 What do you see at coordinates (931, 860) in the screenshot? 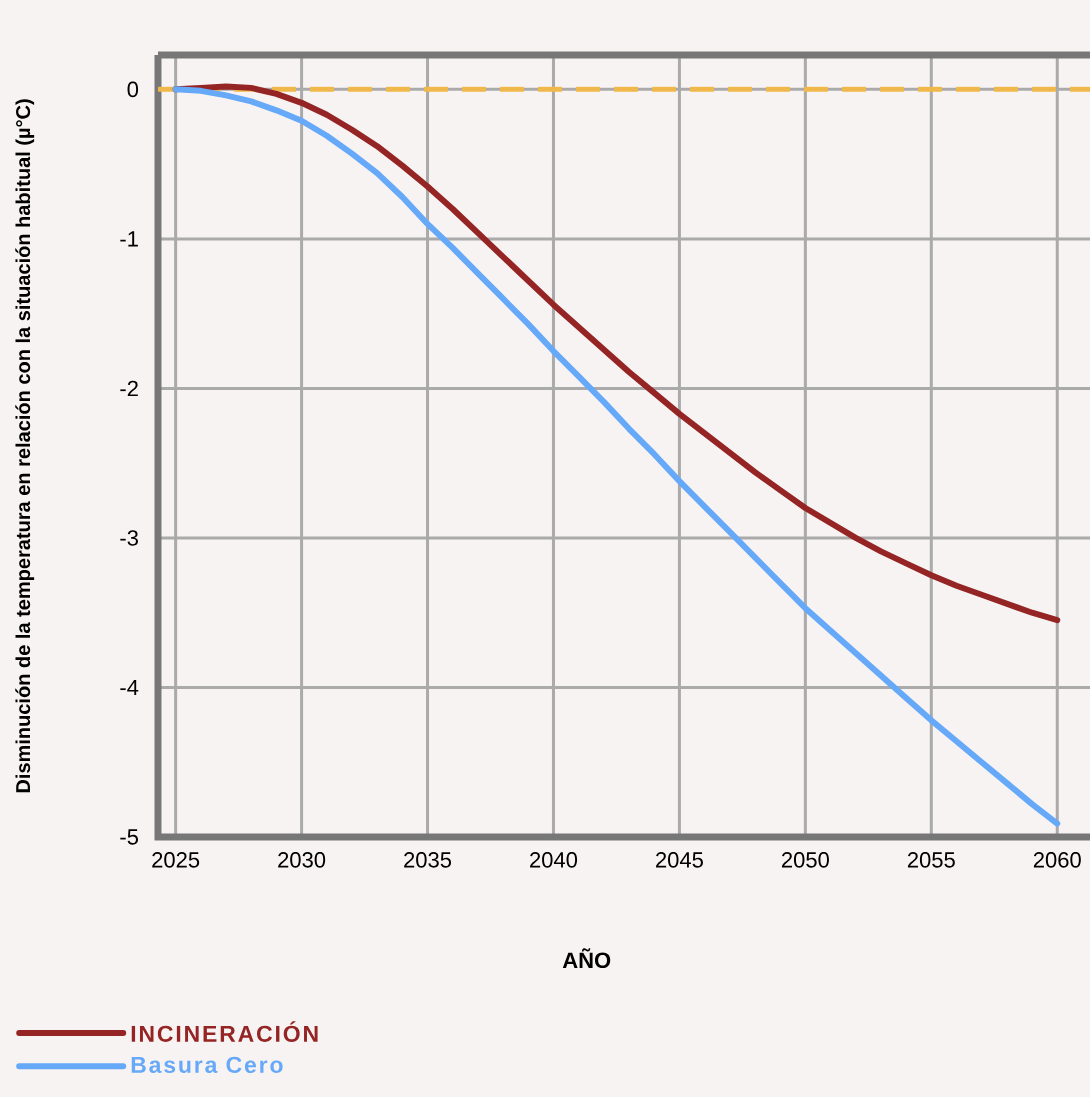
I see `x-tick-label: 2055` at bounding box center [931, 860].